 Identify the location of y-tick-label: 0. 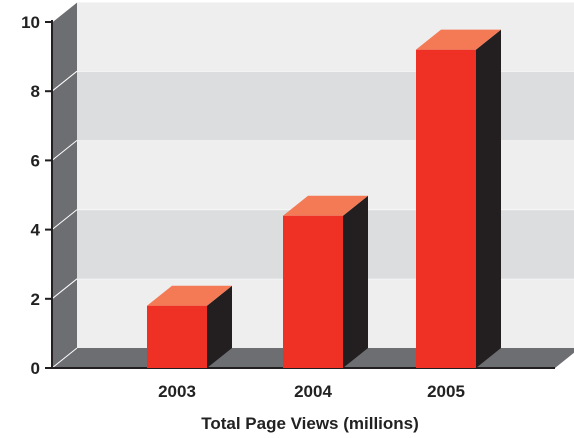
(35, 368).